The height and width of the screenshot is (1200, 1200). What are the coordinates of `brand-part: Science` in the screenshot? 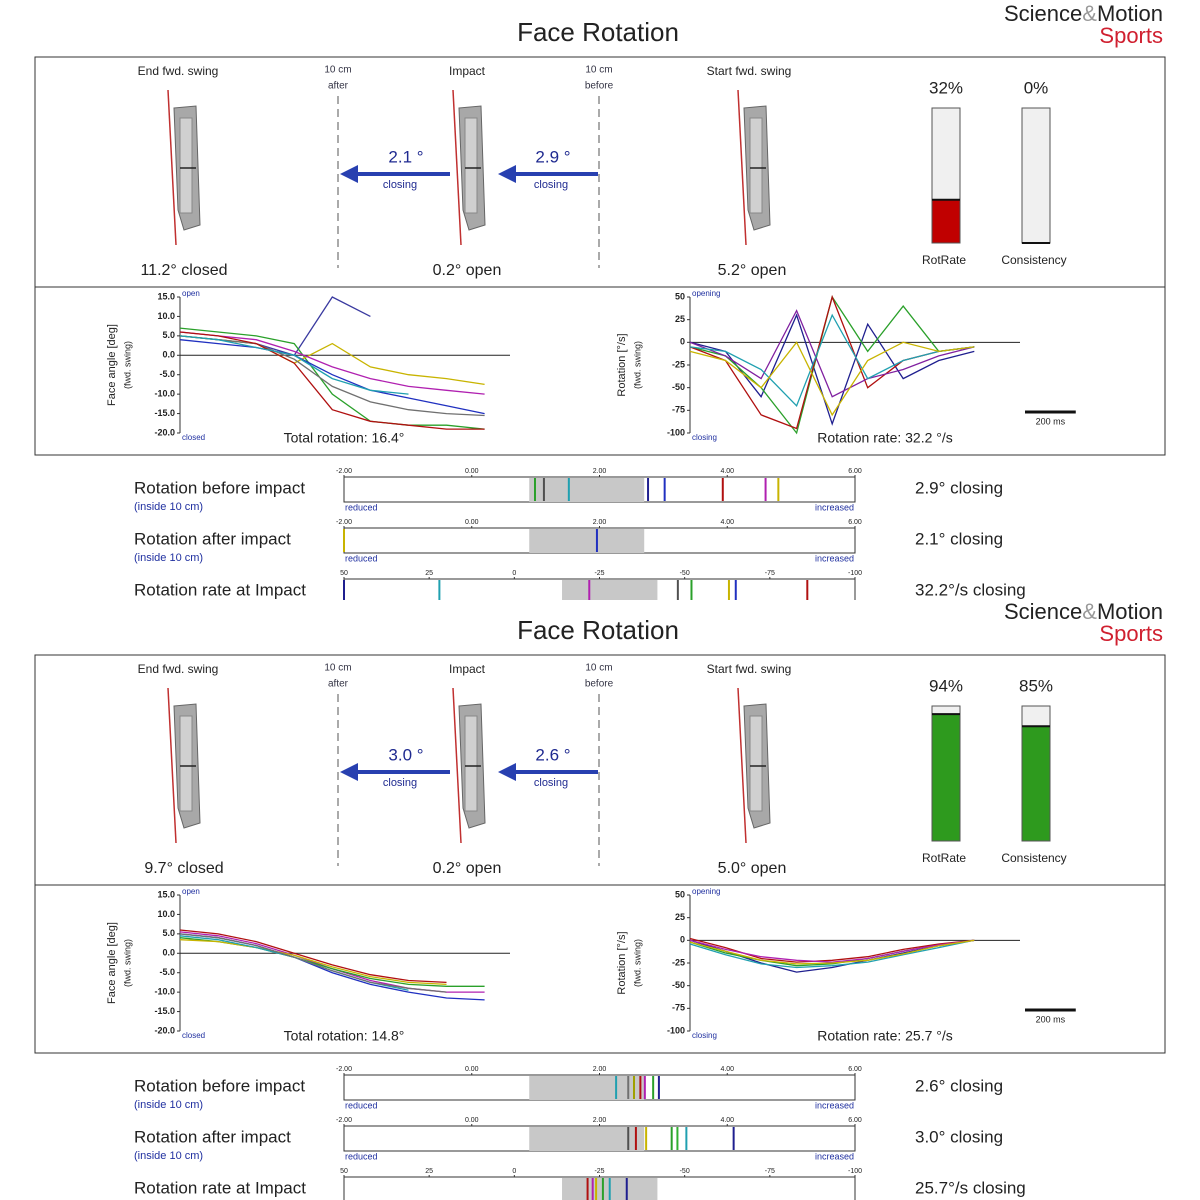 It's located at (1043, 611).